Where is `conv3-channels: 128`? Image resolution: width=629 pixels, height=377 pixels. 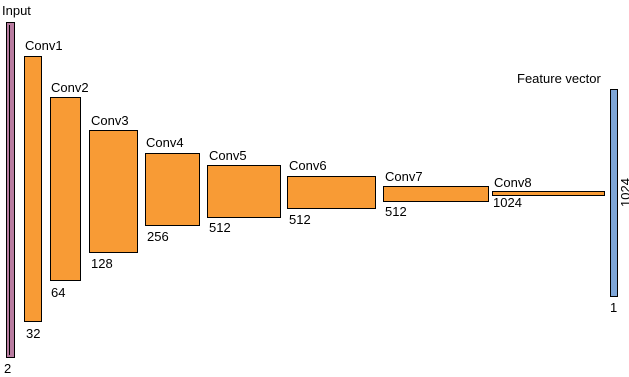 conv3-channels: 128 is located at coordinates (102, 263).